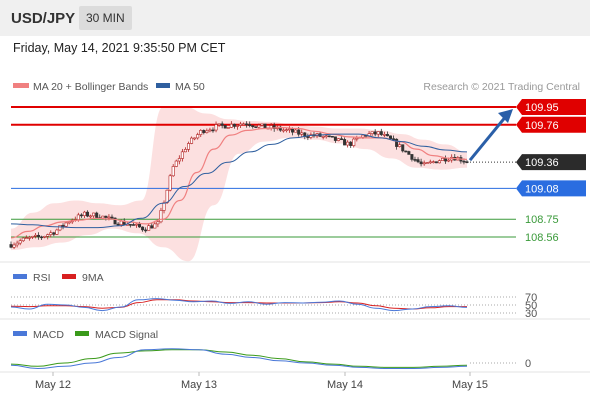 This screenshot has height=400, width=590. Describe the element at coordinates (105, 18) in the screenshot. I see `interval-button: 30 MIN` at that location.